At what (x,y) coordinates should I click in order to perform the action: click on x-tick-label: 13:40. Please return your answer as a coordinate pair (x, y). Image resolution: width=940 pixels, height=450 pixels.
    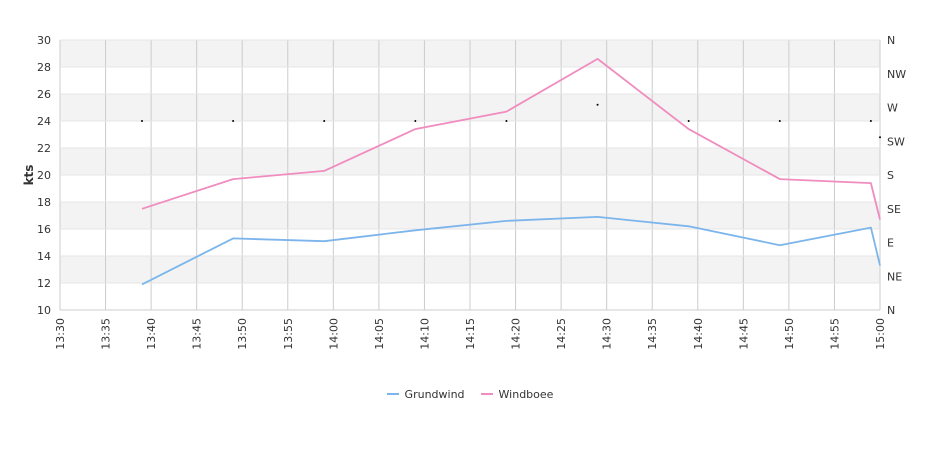
    Looking at the image, I should click on (151, 334).